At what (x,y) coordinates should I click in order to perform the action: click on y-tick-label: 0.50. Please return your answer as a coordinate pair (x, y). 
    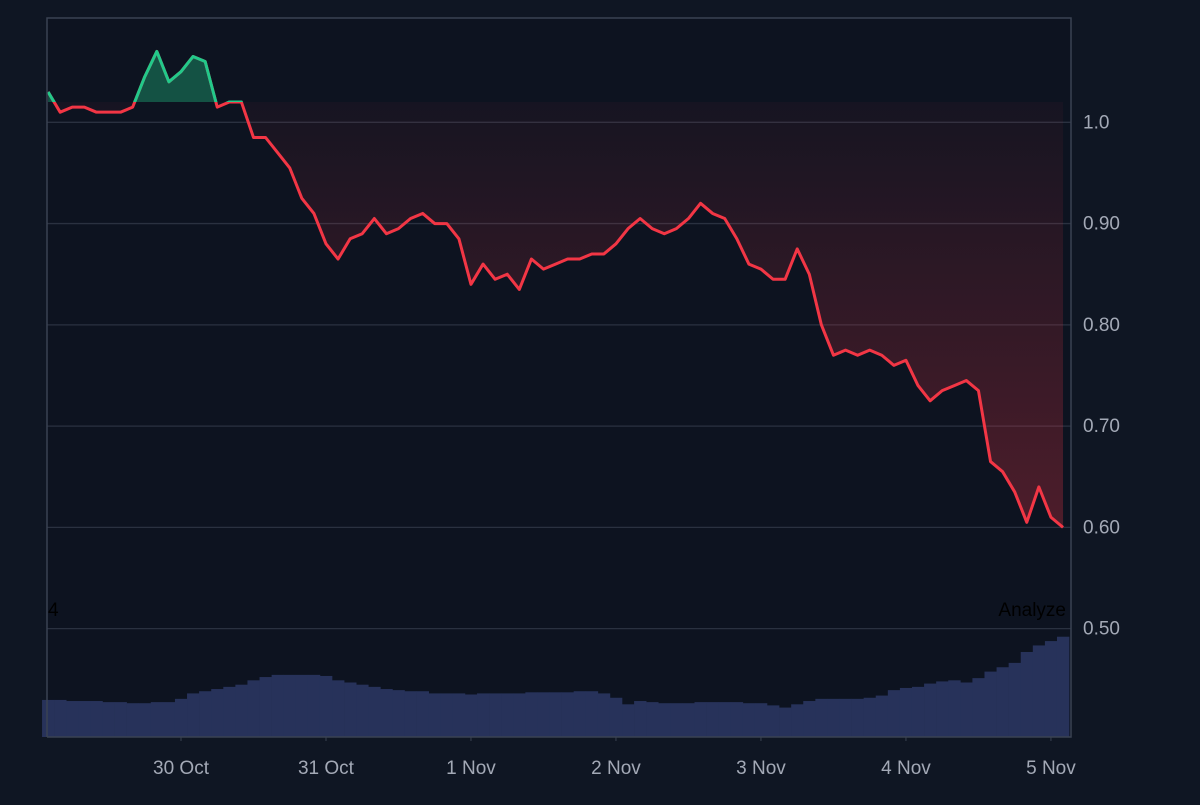
    Looking at the image, I should click on (1101, 629).